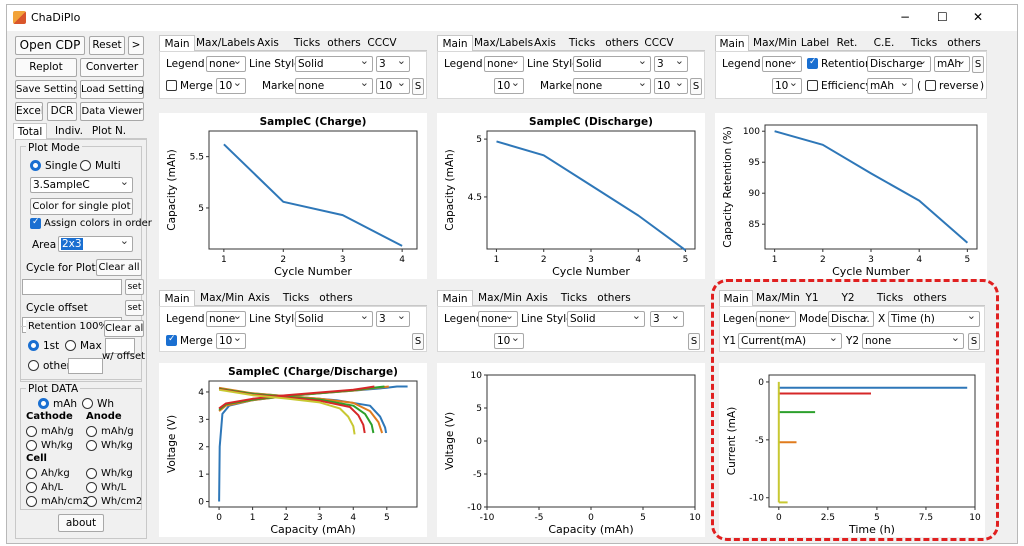 Image resolution: width=1024 pixels, height=546 pixels. Describe the element at coordinates (29, 111) in the screenshot. I see `excel-button: Excel` at that location.